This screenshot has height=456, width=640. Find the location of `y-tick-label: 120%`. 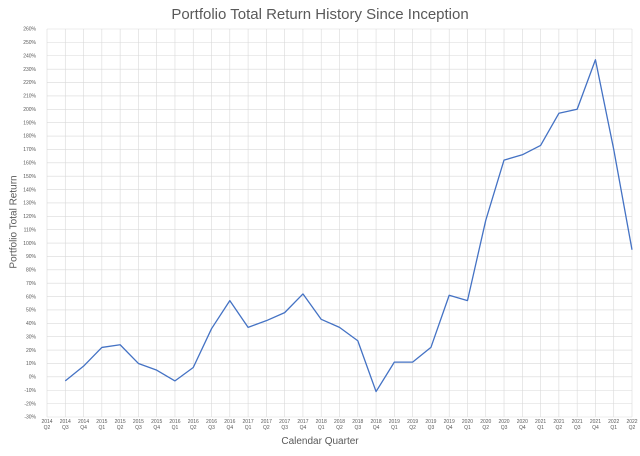

y-tick-label: 120% is located at coordinates (29, 217).